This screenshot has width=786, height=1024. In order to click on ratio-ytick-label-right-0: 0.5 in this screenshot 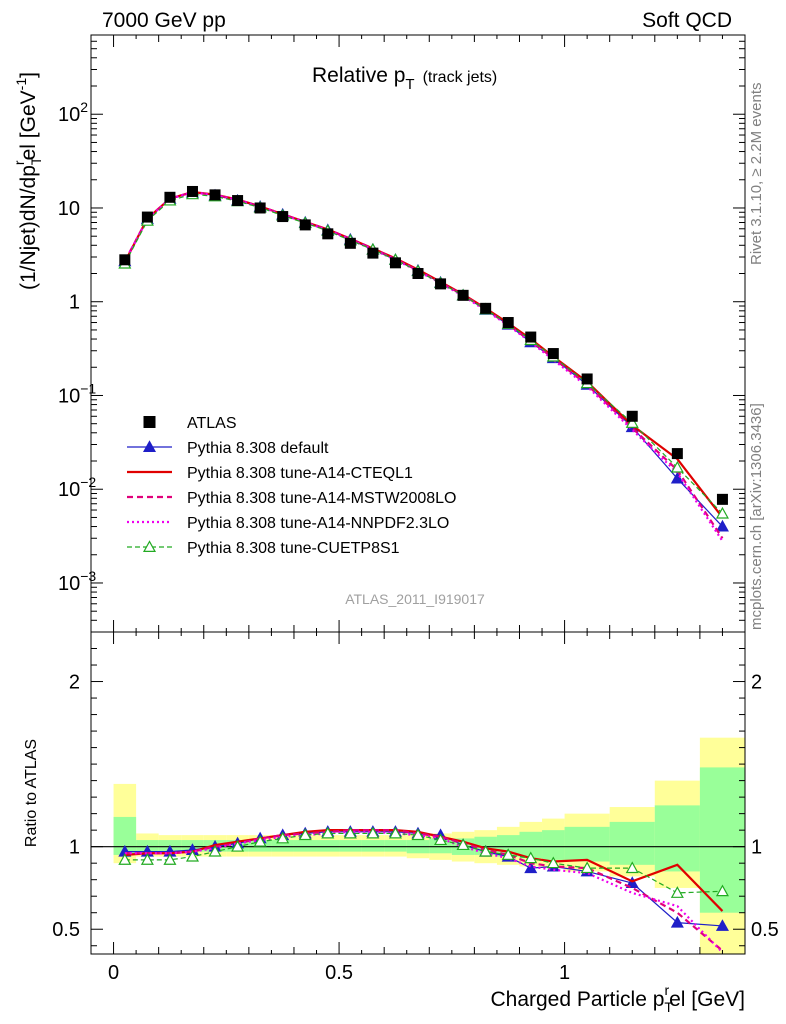, I will do `click(765, 930)`.